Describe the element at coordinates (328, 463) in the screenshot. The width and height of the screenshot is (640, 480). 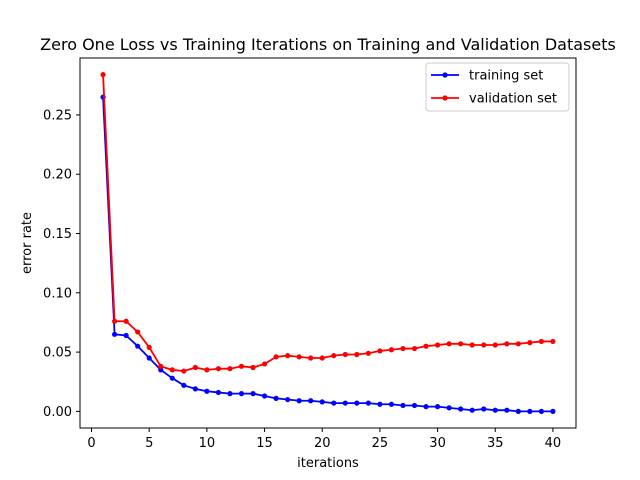
I see `x-axis-label: iterations` at that location.